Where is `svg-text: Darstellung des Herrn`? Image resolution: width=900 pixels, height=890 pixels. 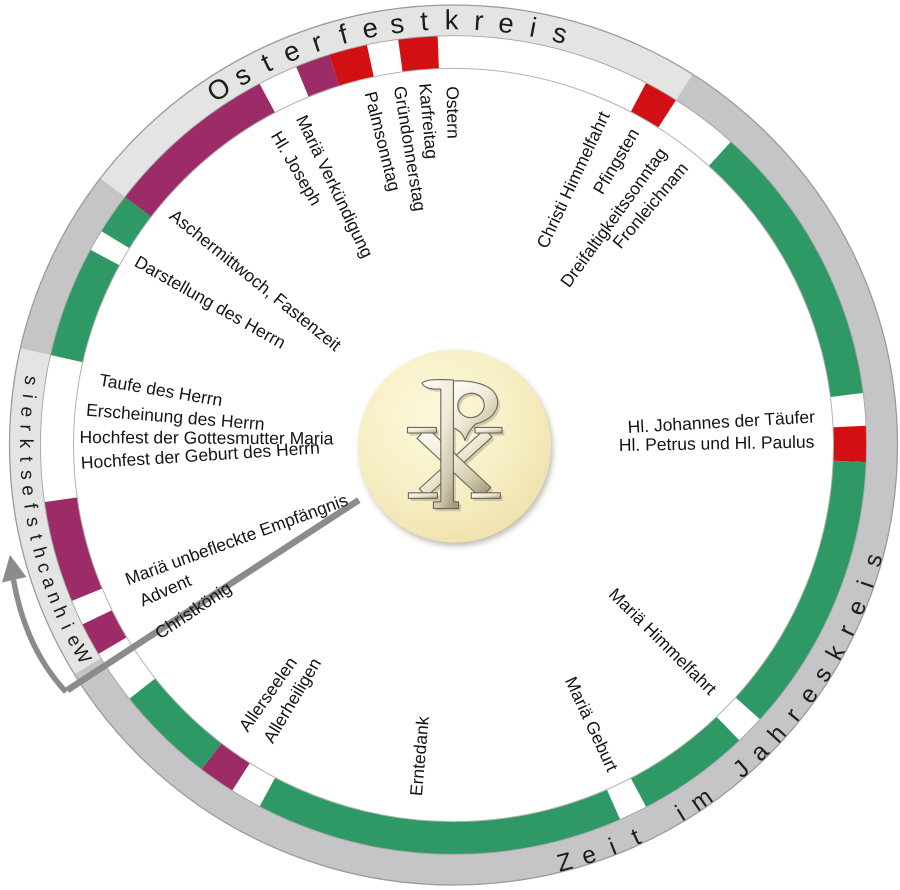 svg-text: Darstellung des Herrn is located at coordinates (210, 301).